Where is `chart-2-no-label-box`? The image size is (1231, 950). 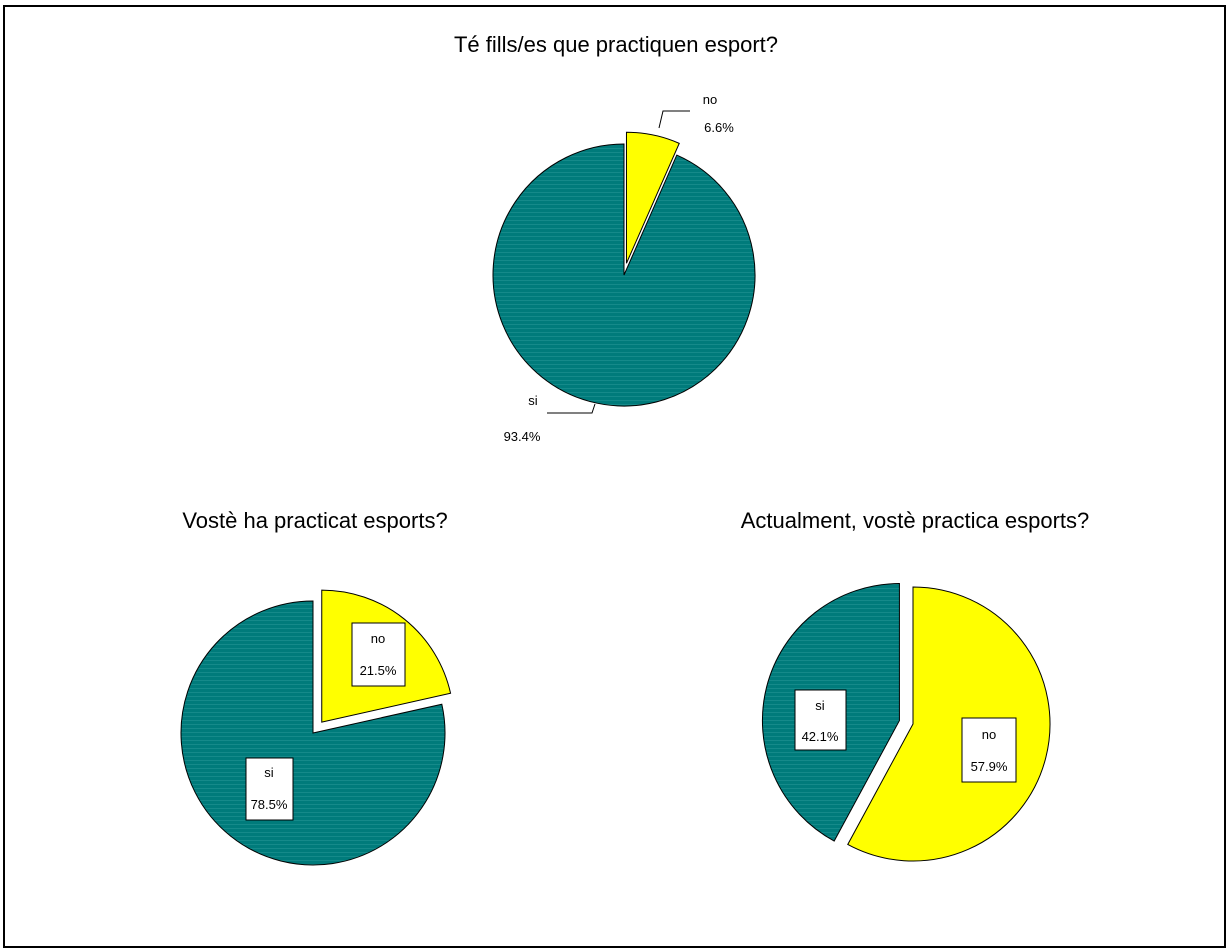
chart-2-no-label-box is located at coordinates (378, 654).